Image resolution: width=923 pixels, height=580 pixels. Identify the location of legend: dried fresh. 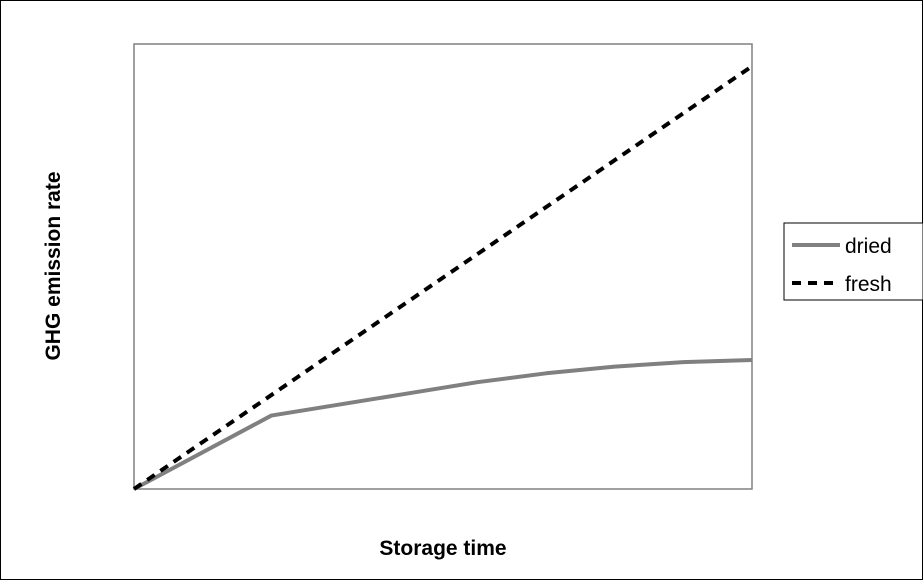
(853, 261).